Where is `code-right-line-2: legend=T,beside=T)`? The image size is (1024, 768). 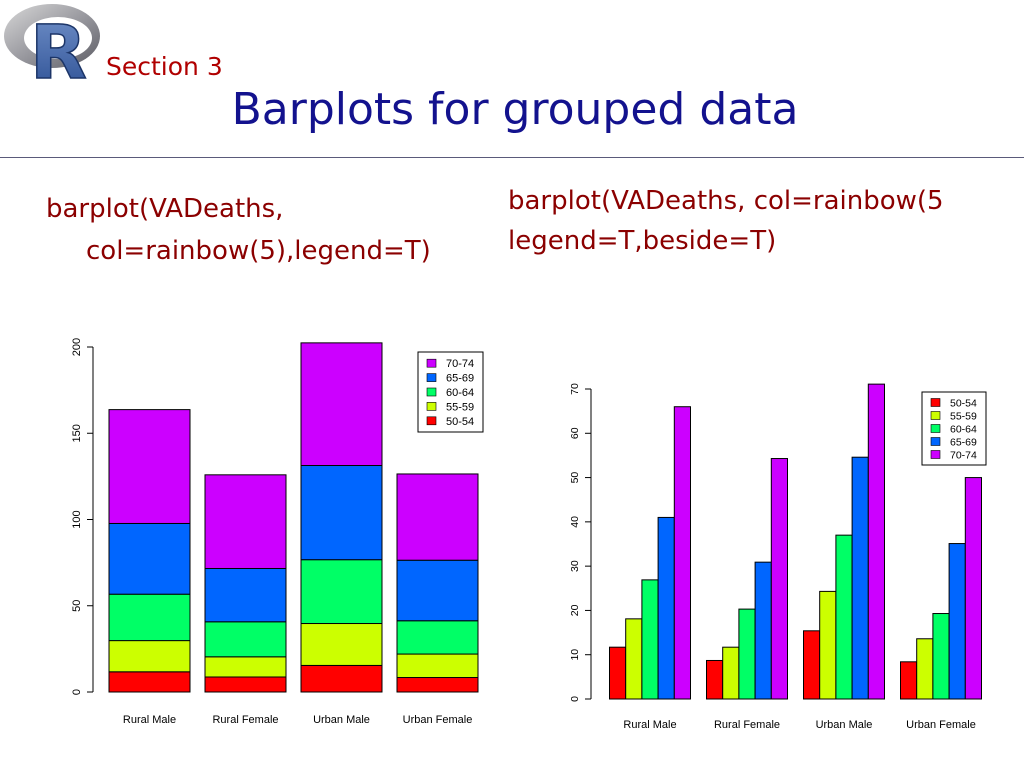
code-right-line-2: legend=T,beside=T) is located at coordinates (642, 241).